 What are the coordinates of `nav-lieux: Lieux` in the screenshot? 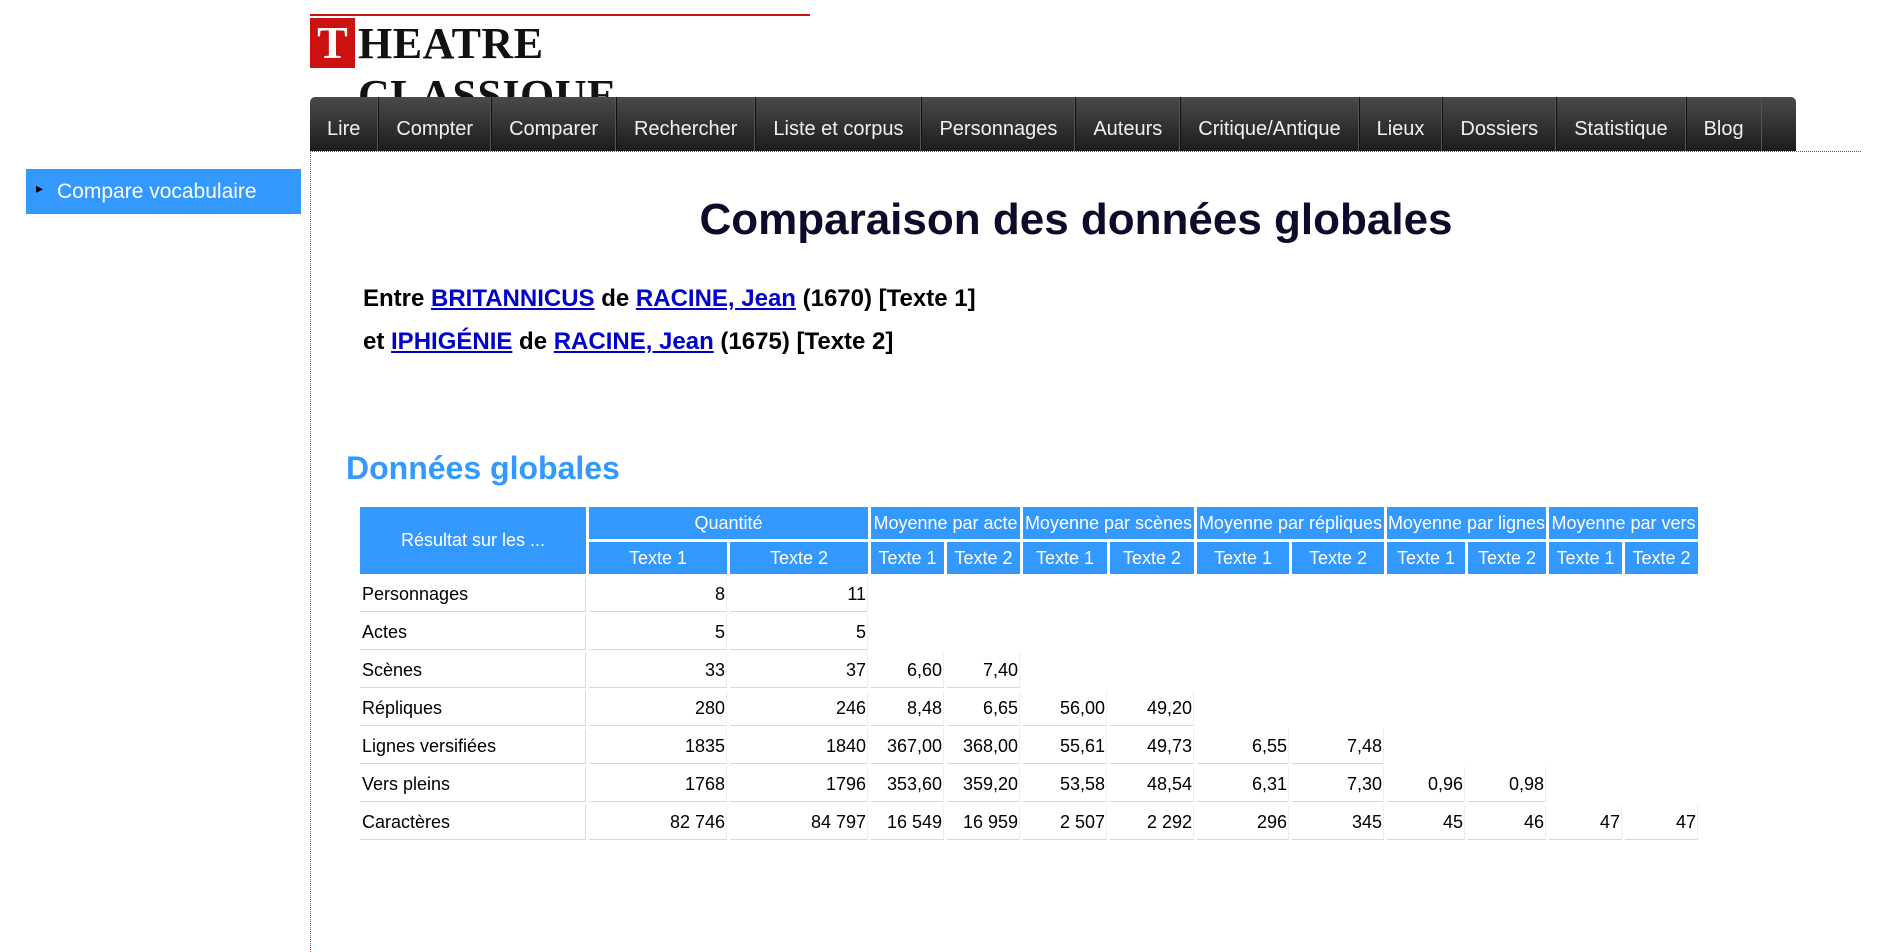 It's located at (1400, 124).